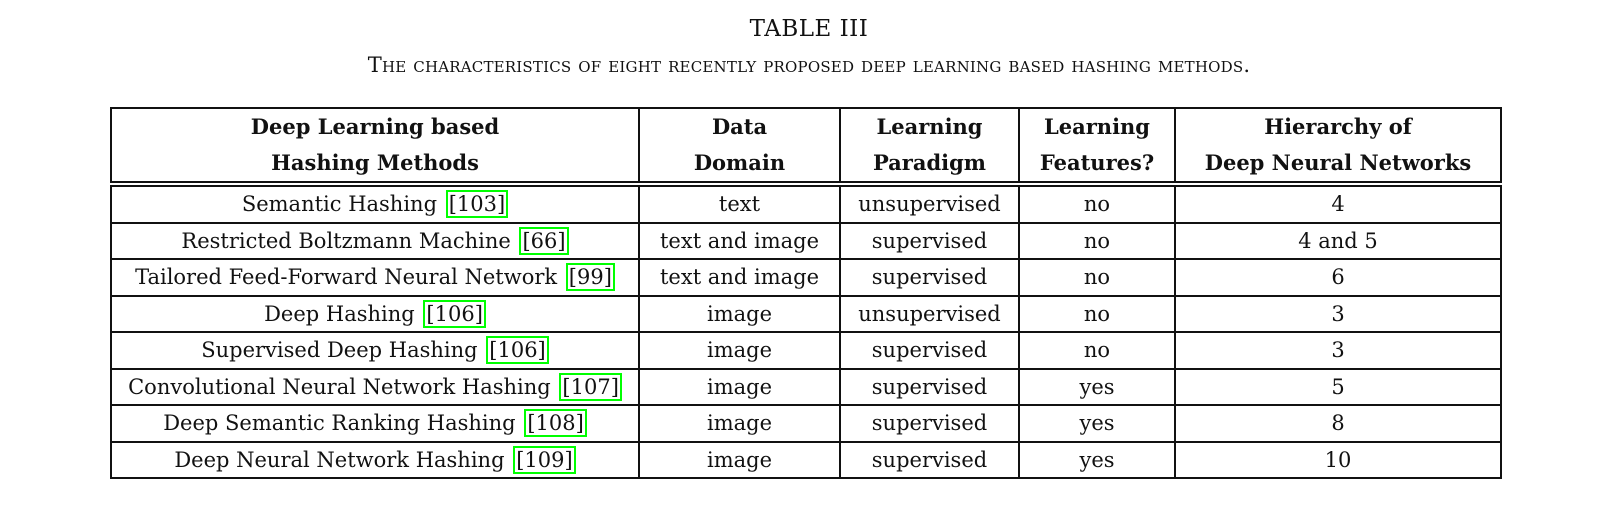  I want to click on citation-link: [108], so click(555, 423).